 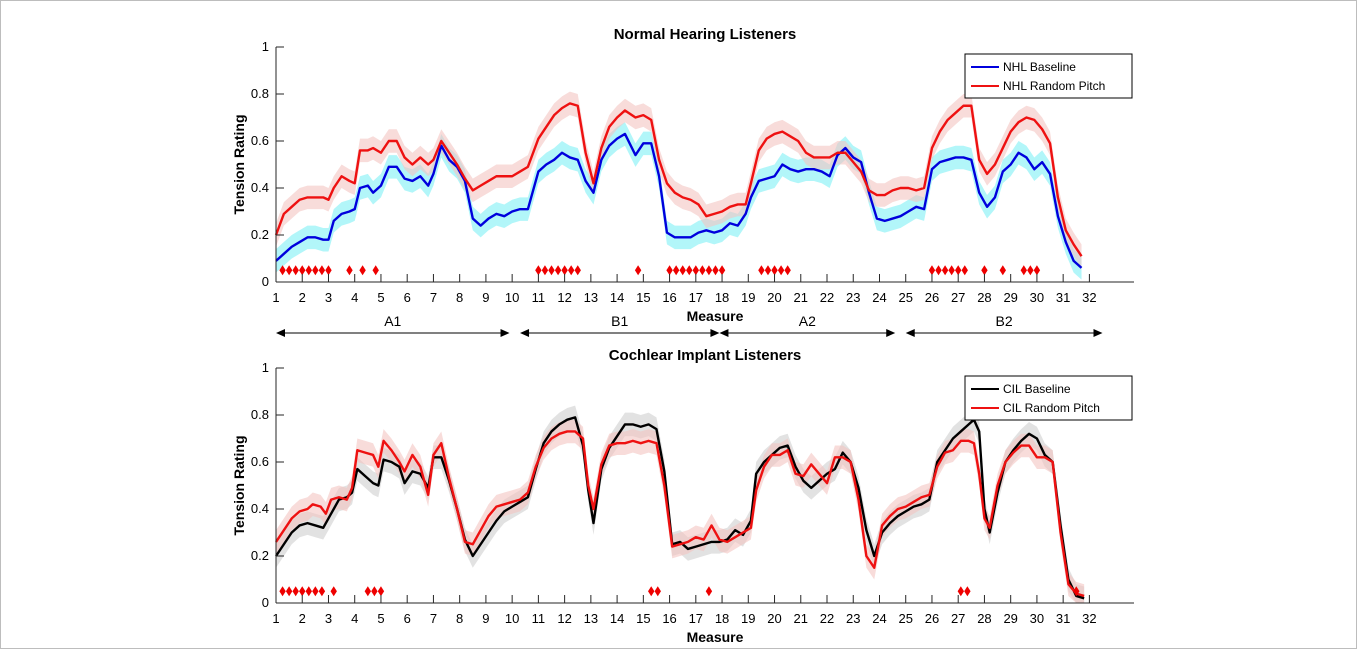 What do you see at coordinates (722, 618) in the screenshot?
I see `x-tick-label: 18` at bounding box center [722, 618].